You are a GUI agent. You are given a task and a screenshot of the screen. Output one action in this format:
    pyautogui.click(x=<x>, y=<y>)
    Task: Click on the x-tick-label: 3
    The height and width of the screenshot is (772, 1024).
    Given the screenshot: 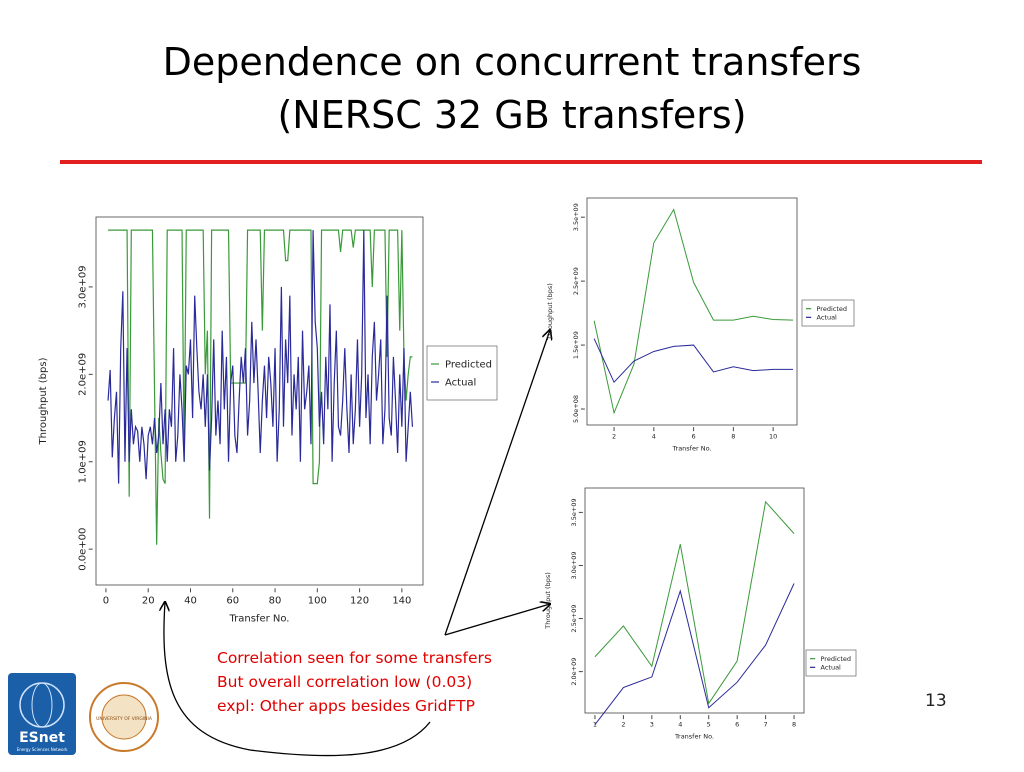 What is the action you would take?
    pyautogui.click(x=652, y=725)
    